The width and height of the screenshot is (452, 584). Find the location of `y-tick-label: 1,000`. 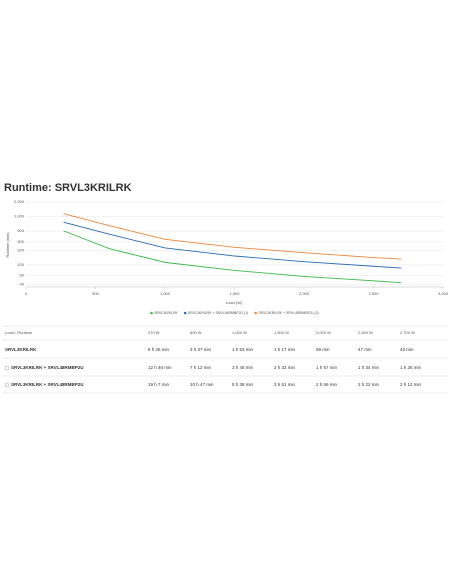

y-tick-label: 1,000 is located at coordinates (19, 216).